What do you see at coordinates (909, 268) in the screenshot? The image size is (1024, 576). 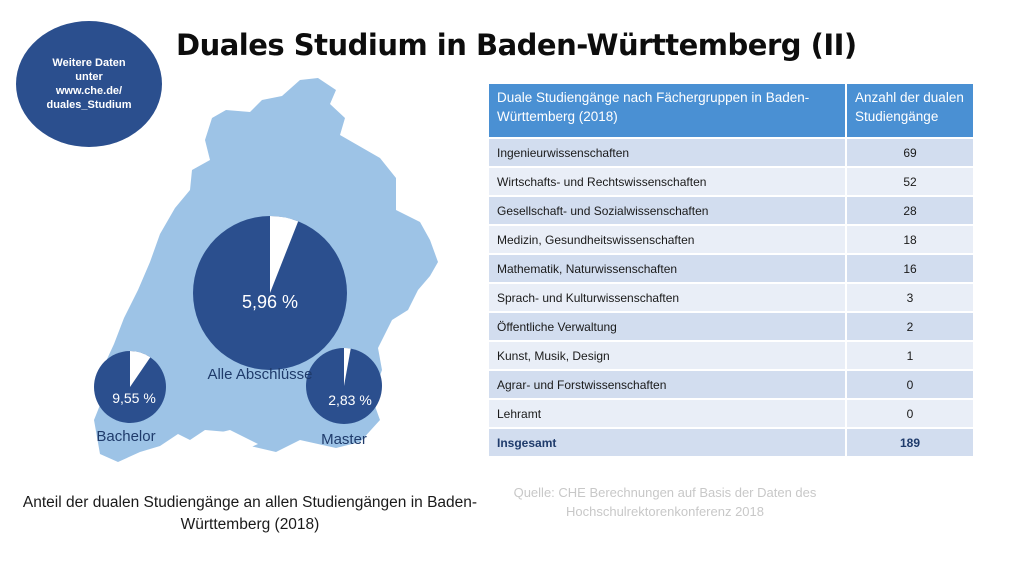 I see `table-cell-count: 16` at bounding box center [909, 268].